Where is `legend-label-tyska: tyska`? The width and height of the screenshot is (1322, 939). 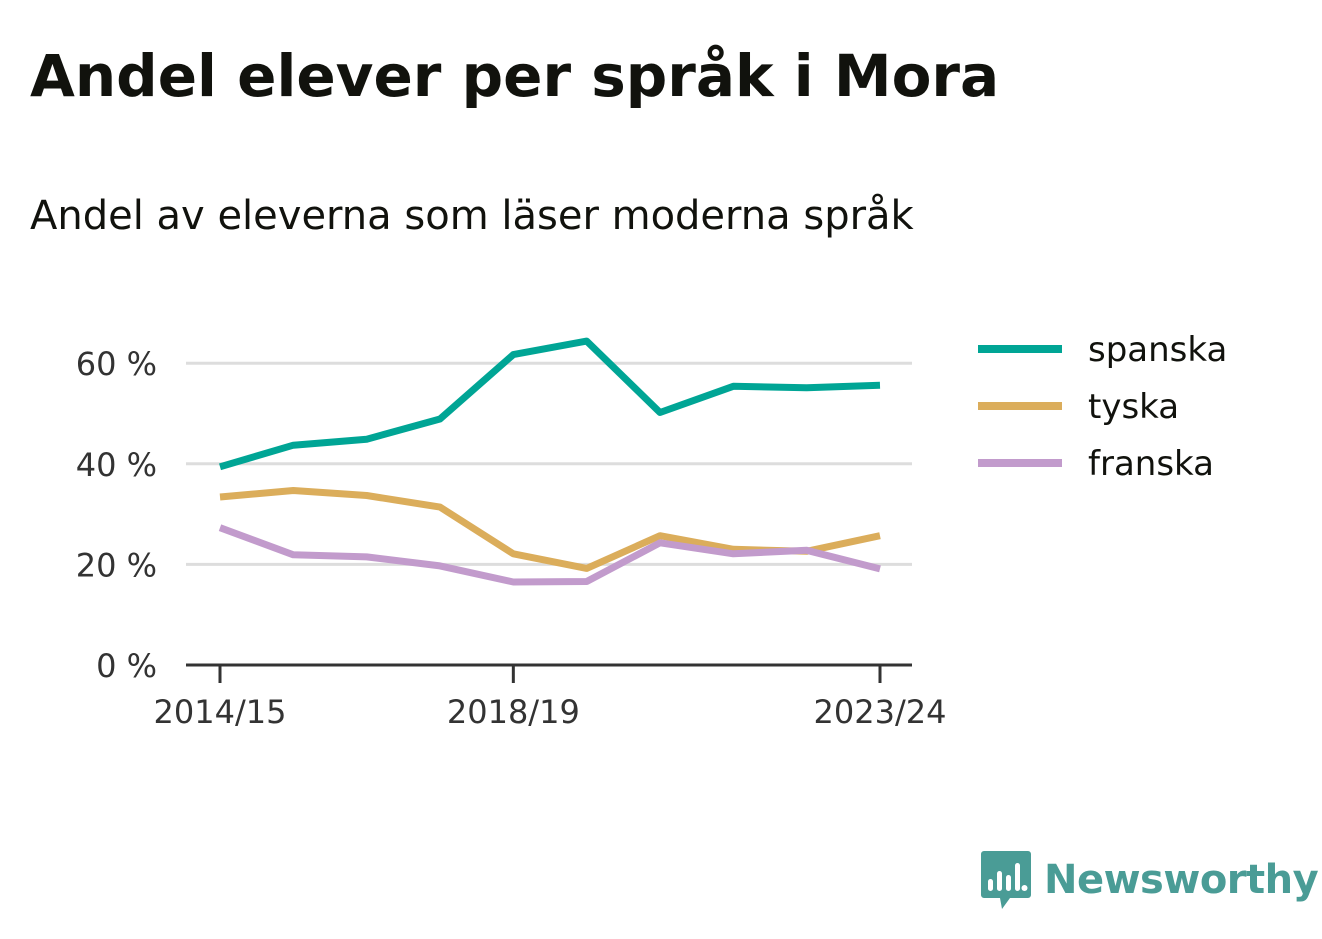
legend-label-tyska: tyska is located at coordinates (1133, 407).